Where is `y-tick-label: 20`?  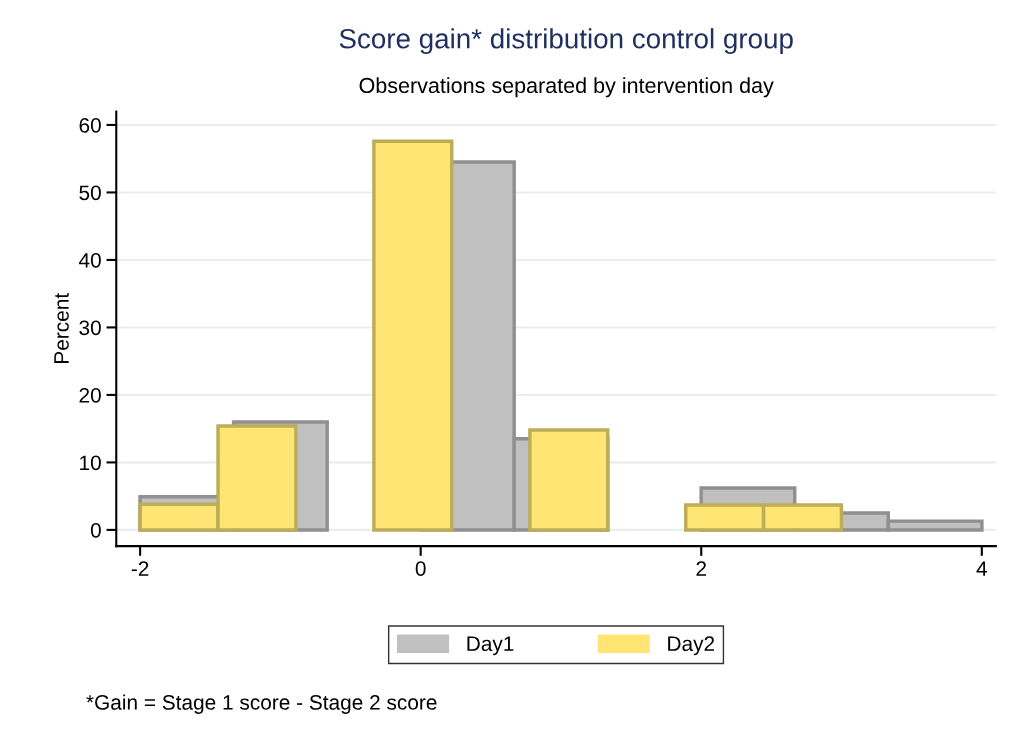 y-tick-label: 20 is located at coordinates (90, 395).